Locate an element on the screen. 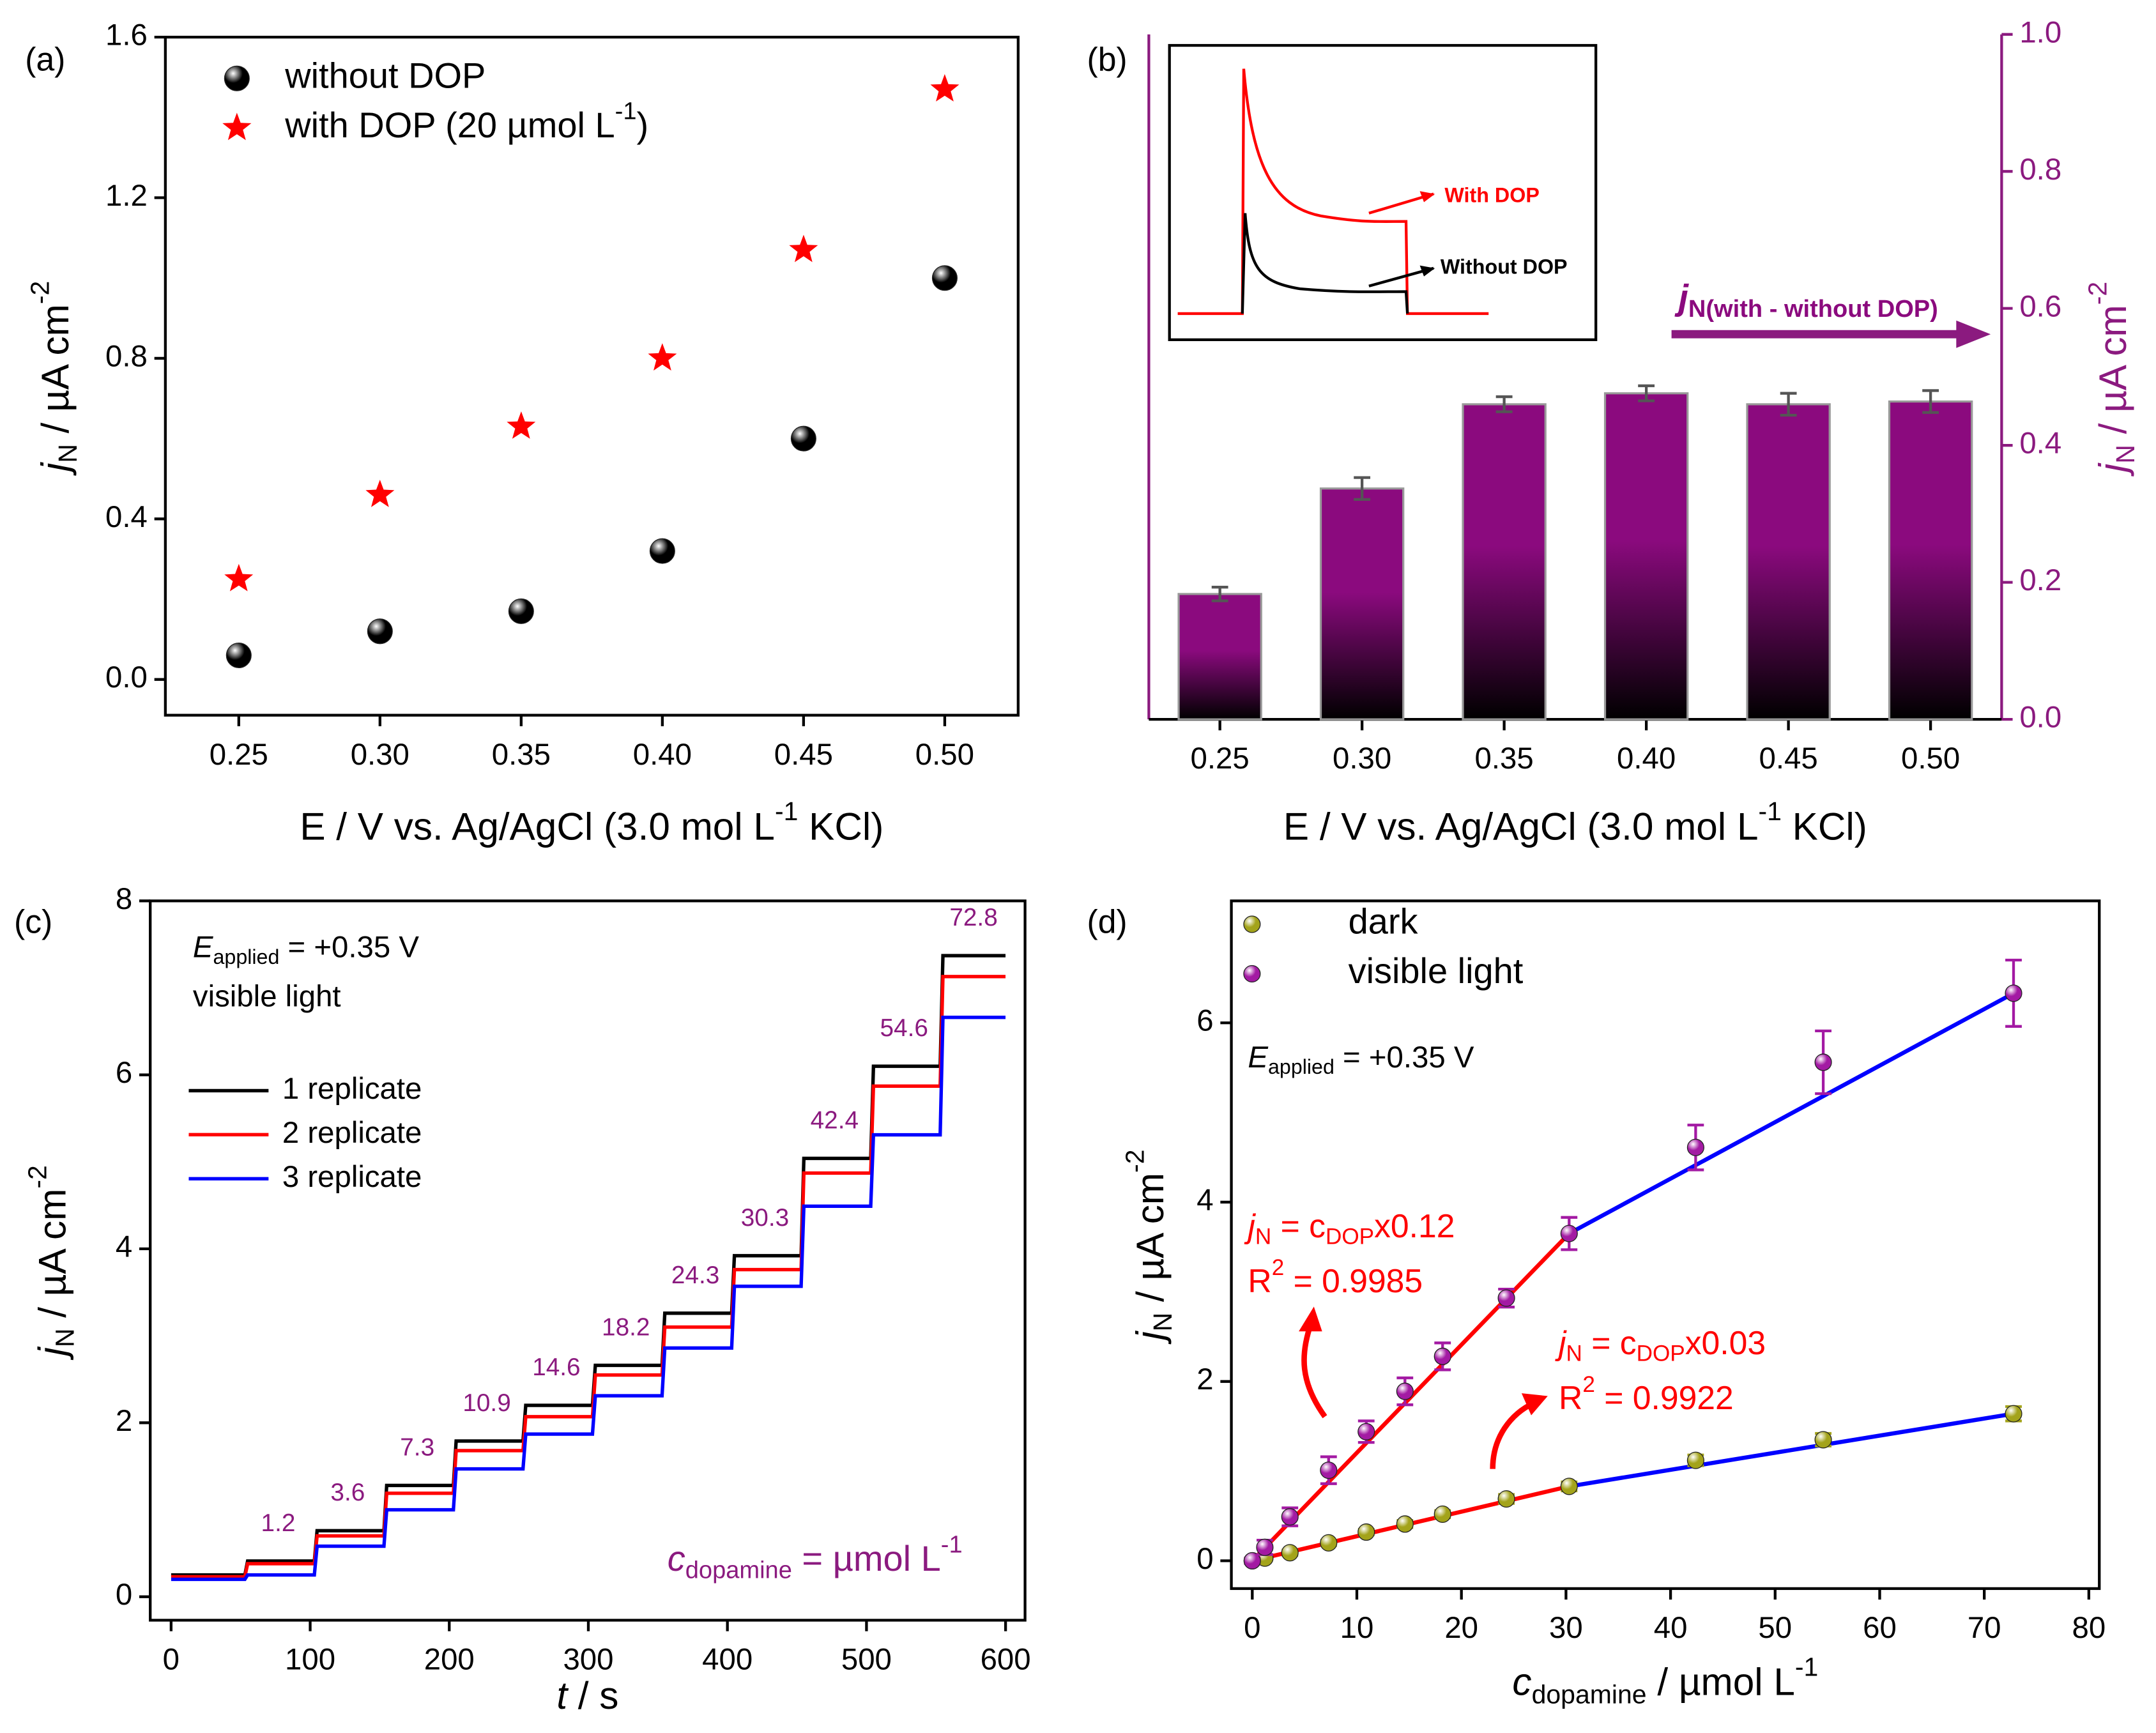 The image size is (2156, 1733). text-segment: KCl) is located at coordinates (840, 826).